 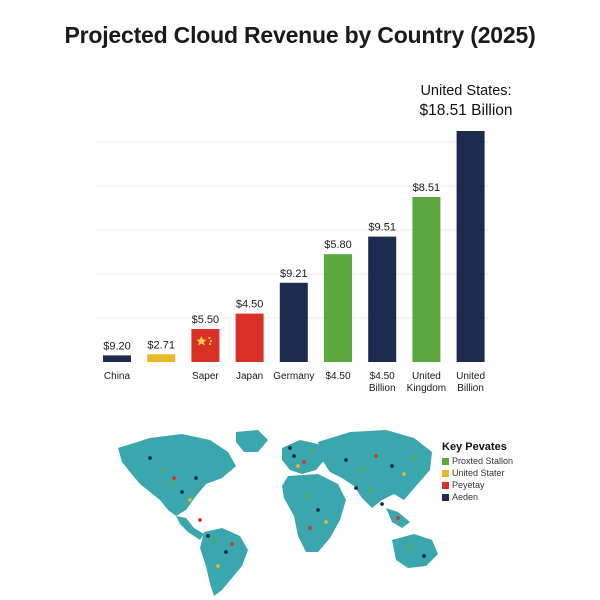 What do you see at coordinates (250, 305) in the screenshot?
I see `bar-value-label: $4.50` at bounding box center [250, 305].